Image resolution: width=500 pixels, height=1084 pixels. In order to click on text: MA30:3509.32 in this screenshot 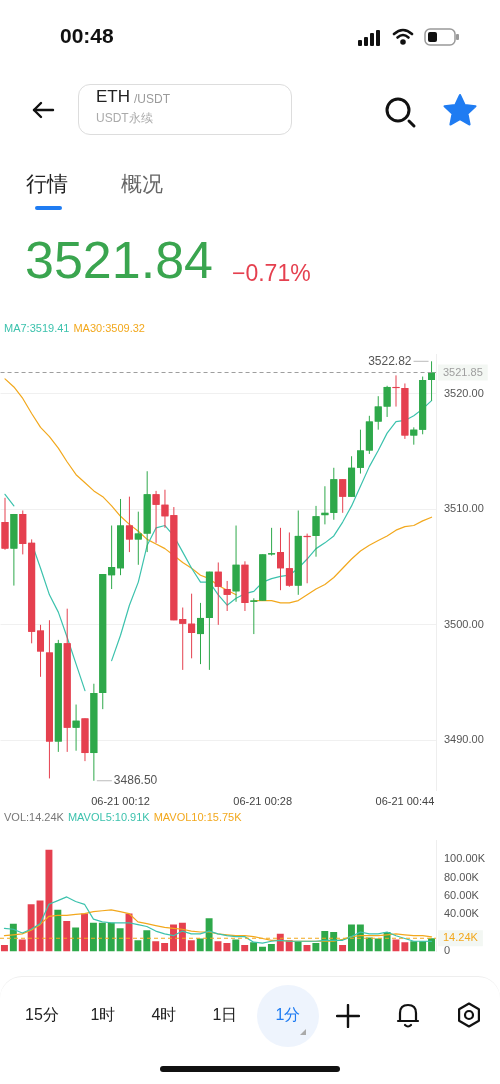, I will do `click(109, 328)`.